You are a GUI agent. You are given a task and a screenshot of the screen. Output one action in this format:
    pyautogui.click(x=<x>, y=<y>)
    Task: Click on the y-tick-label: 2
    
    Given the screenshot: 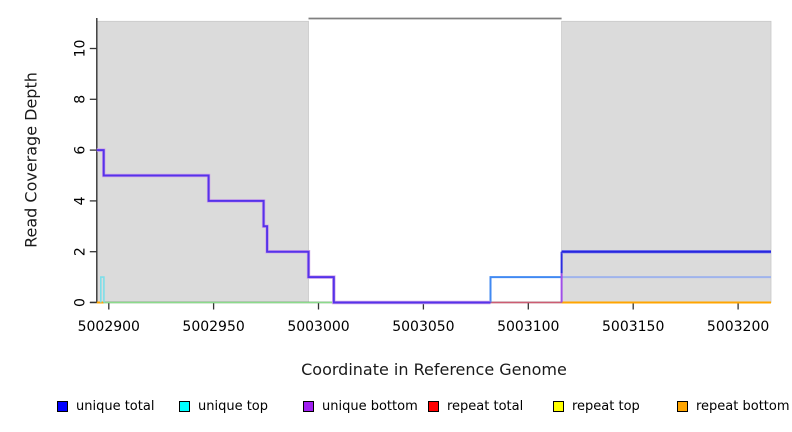 What is the action you would take?
    pyautogui.click(x=80, y=251)
    